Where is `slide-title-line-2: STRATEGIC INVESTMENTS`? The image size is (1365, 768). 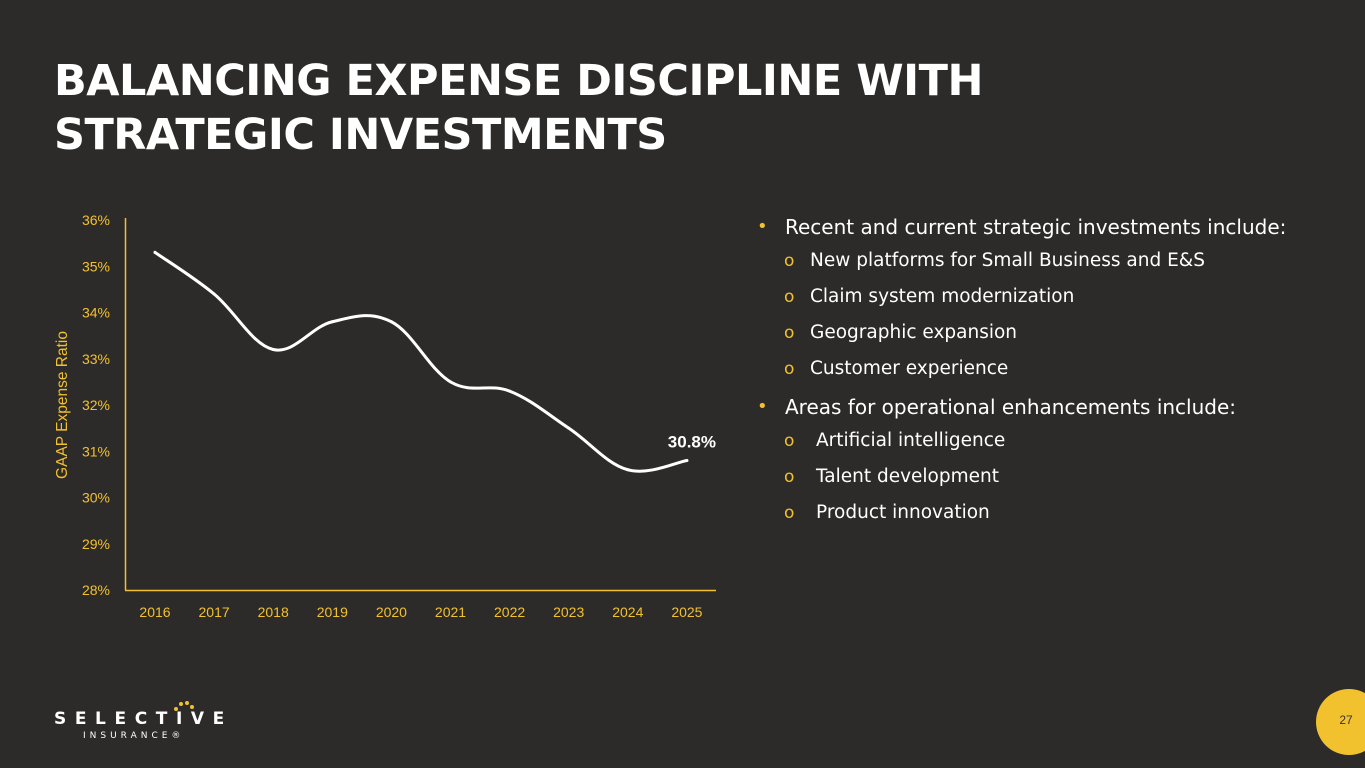 slide-title-line-2: STRATEGIC INVESTMENTS is located at coordinates (360, 135).